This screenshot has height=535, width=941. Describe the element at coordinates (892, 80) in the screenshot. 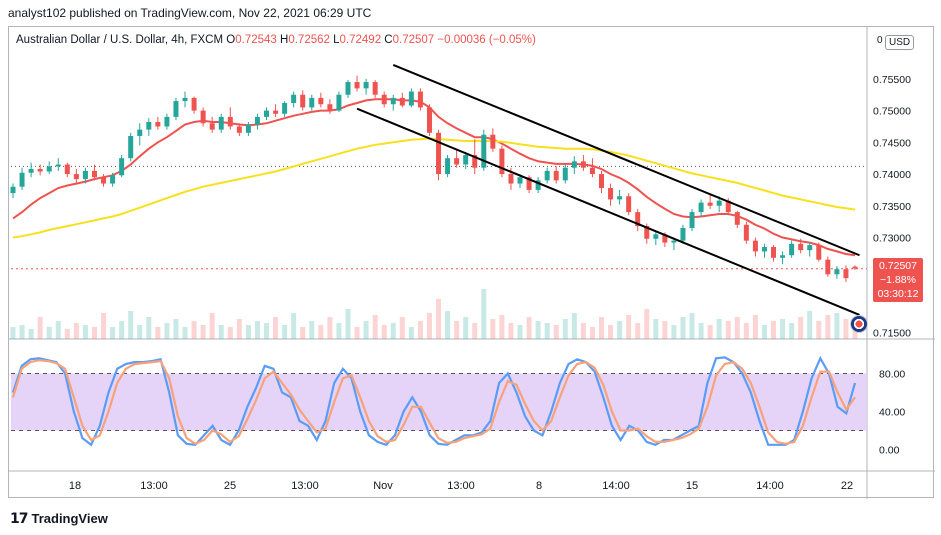

I see `price-tick-label: 0.75500` at that location.